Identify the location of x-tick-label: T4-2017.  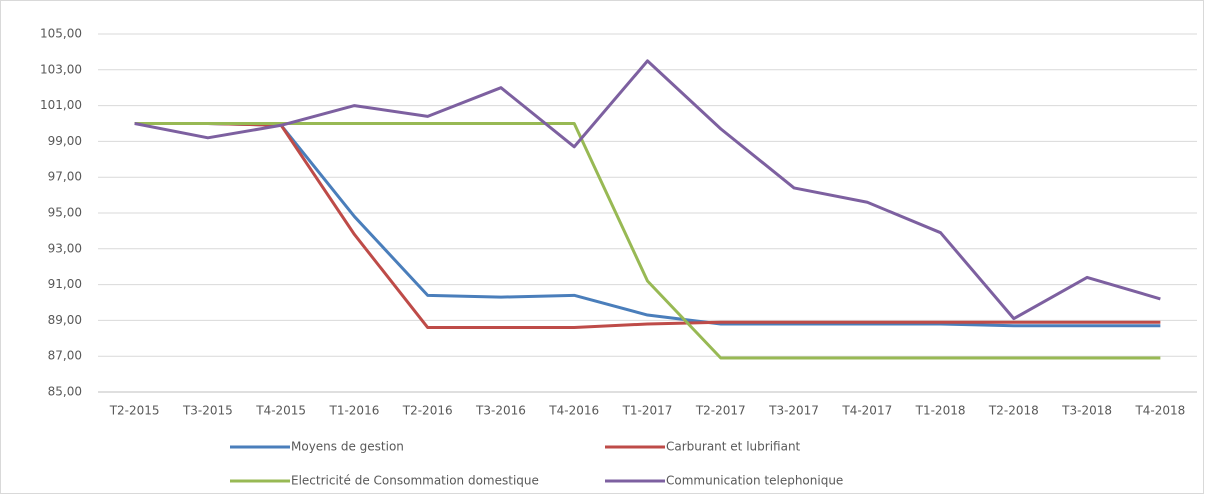
(866, 411).